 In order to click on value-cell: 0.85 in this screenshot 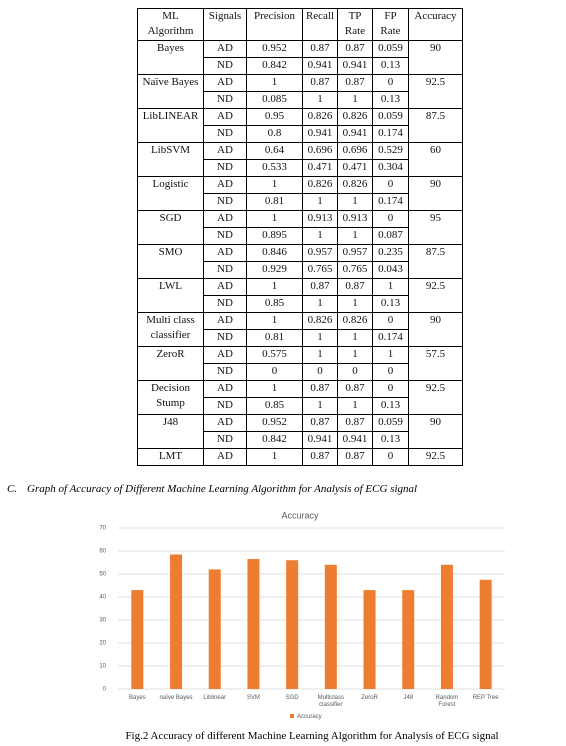, I will do `click(274, 304)`.